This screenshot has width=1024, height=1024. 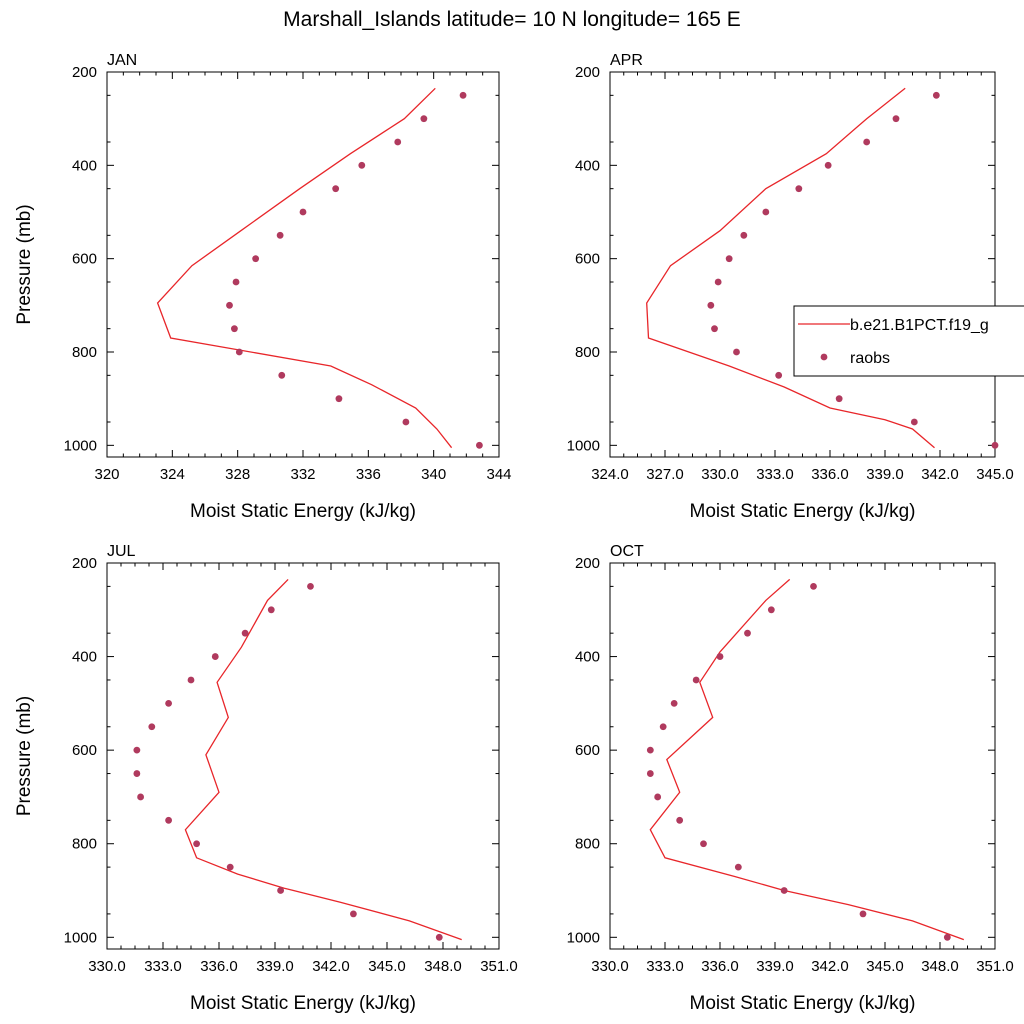 What do you see at coordinates (665, 474) in the screenshot?
I see `x-tick-label: 327.0` at bounding box center [665, 474].